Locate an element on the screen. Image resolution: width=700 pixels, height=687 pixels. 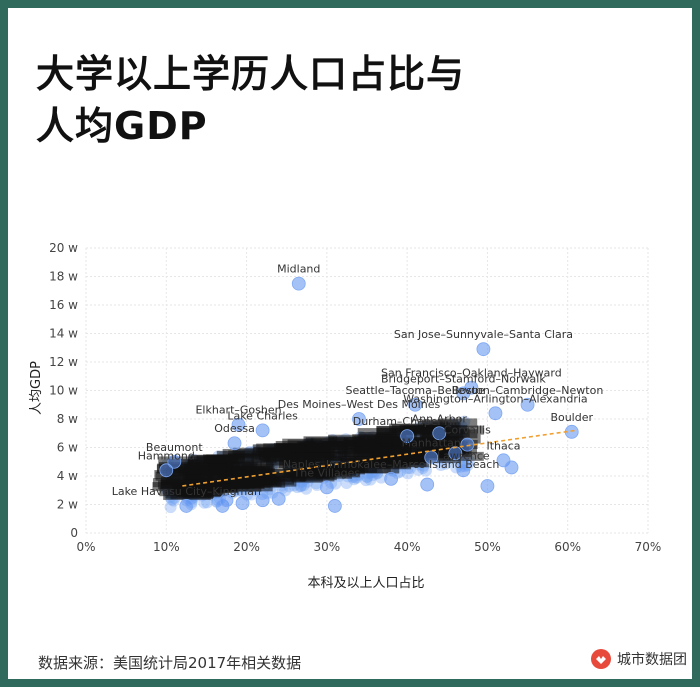
x-axis-ticks: 0% 10% 20% 30% 40% 50% 60% 70% is located at coordinates (368, 547).